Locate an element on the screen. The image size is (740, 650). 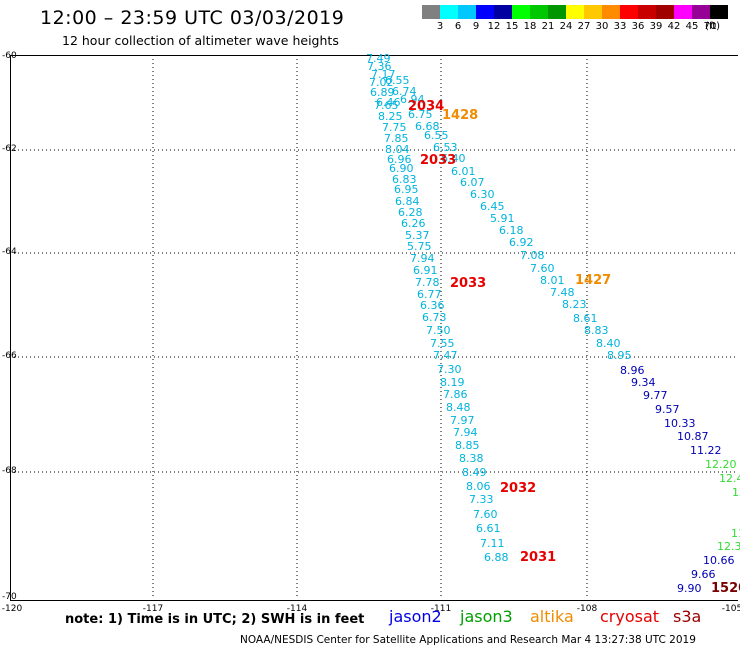
wave-height-value: 6.84 is located at coordinates (407, 201).